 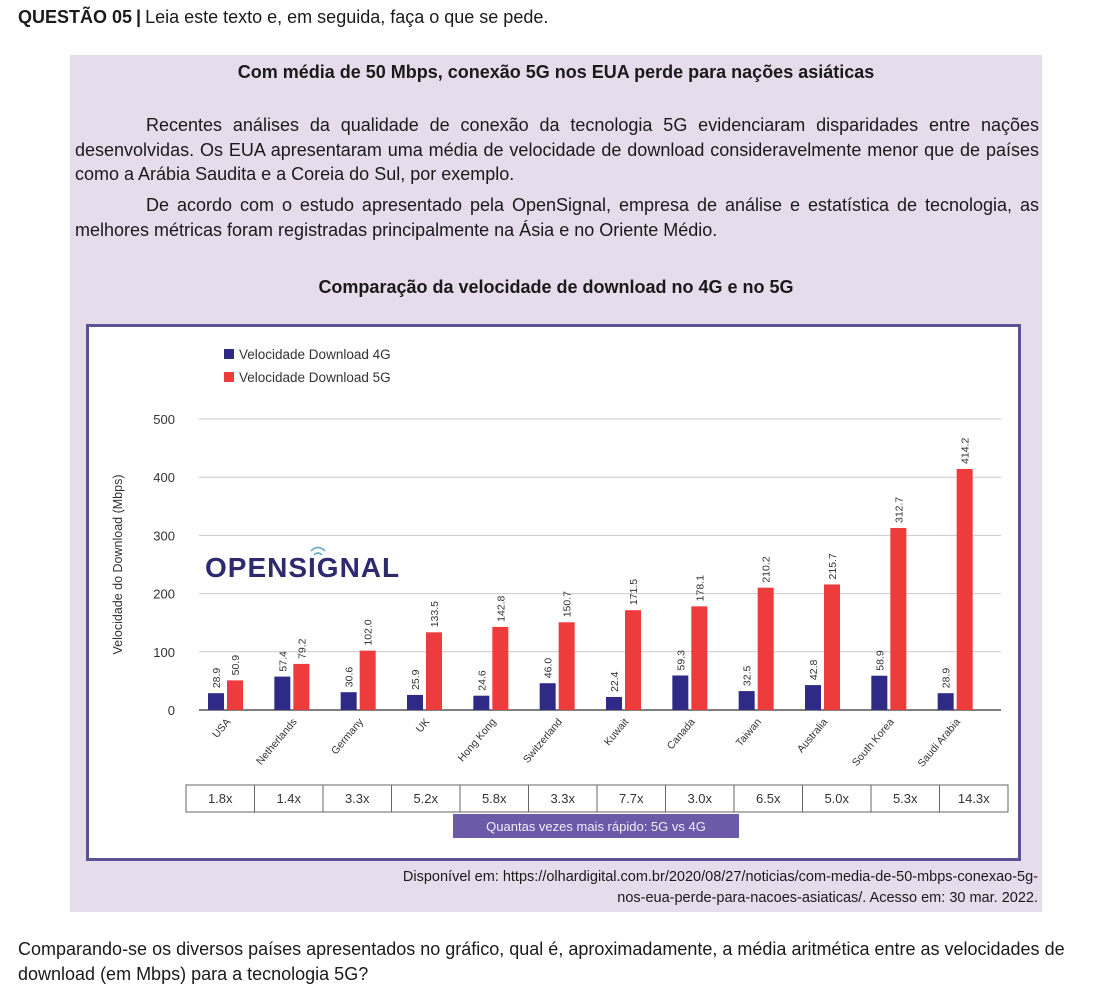 I want to click on data-label: 25.9, so click(x=416, y=679).